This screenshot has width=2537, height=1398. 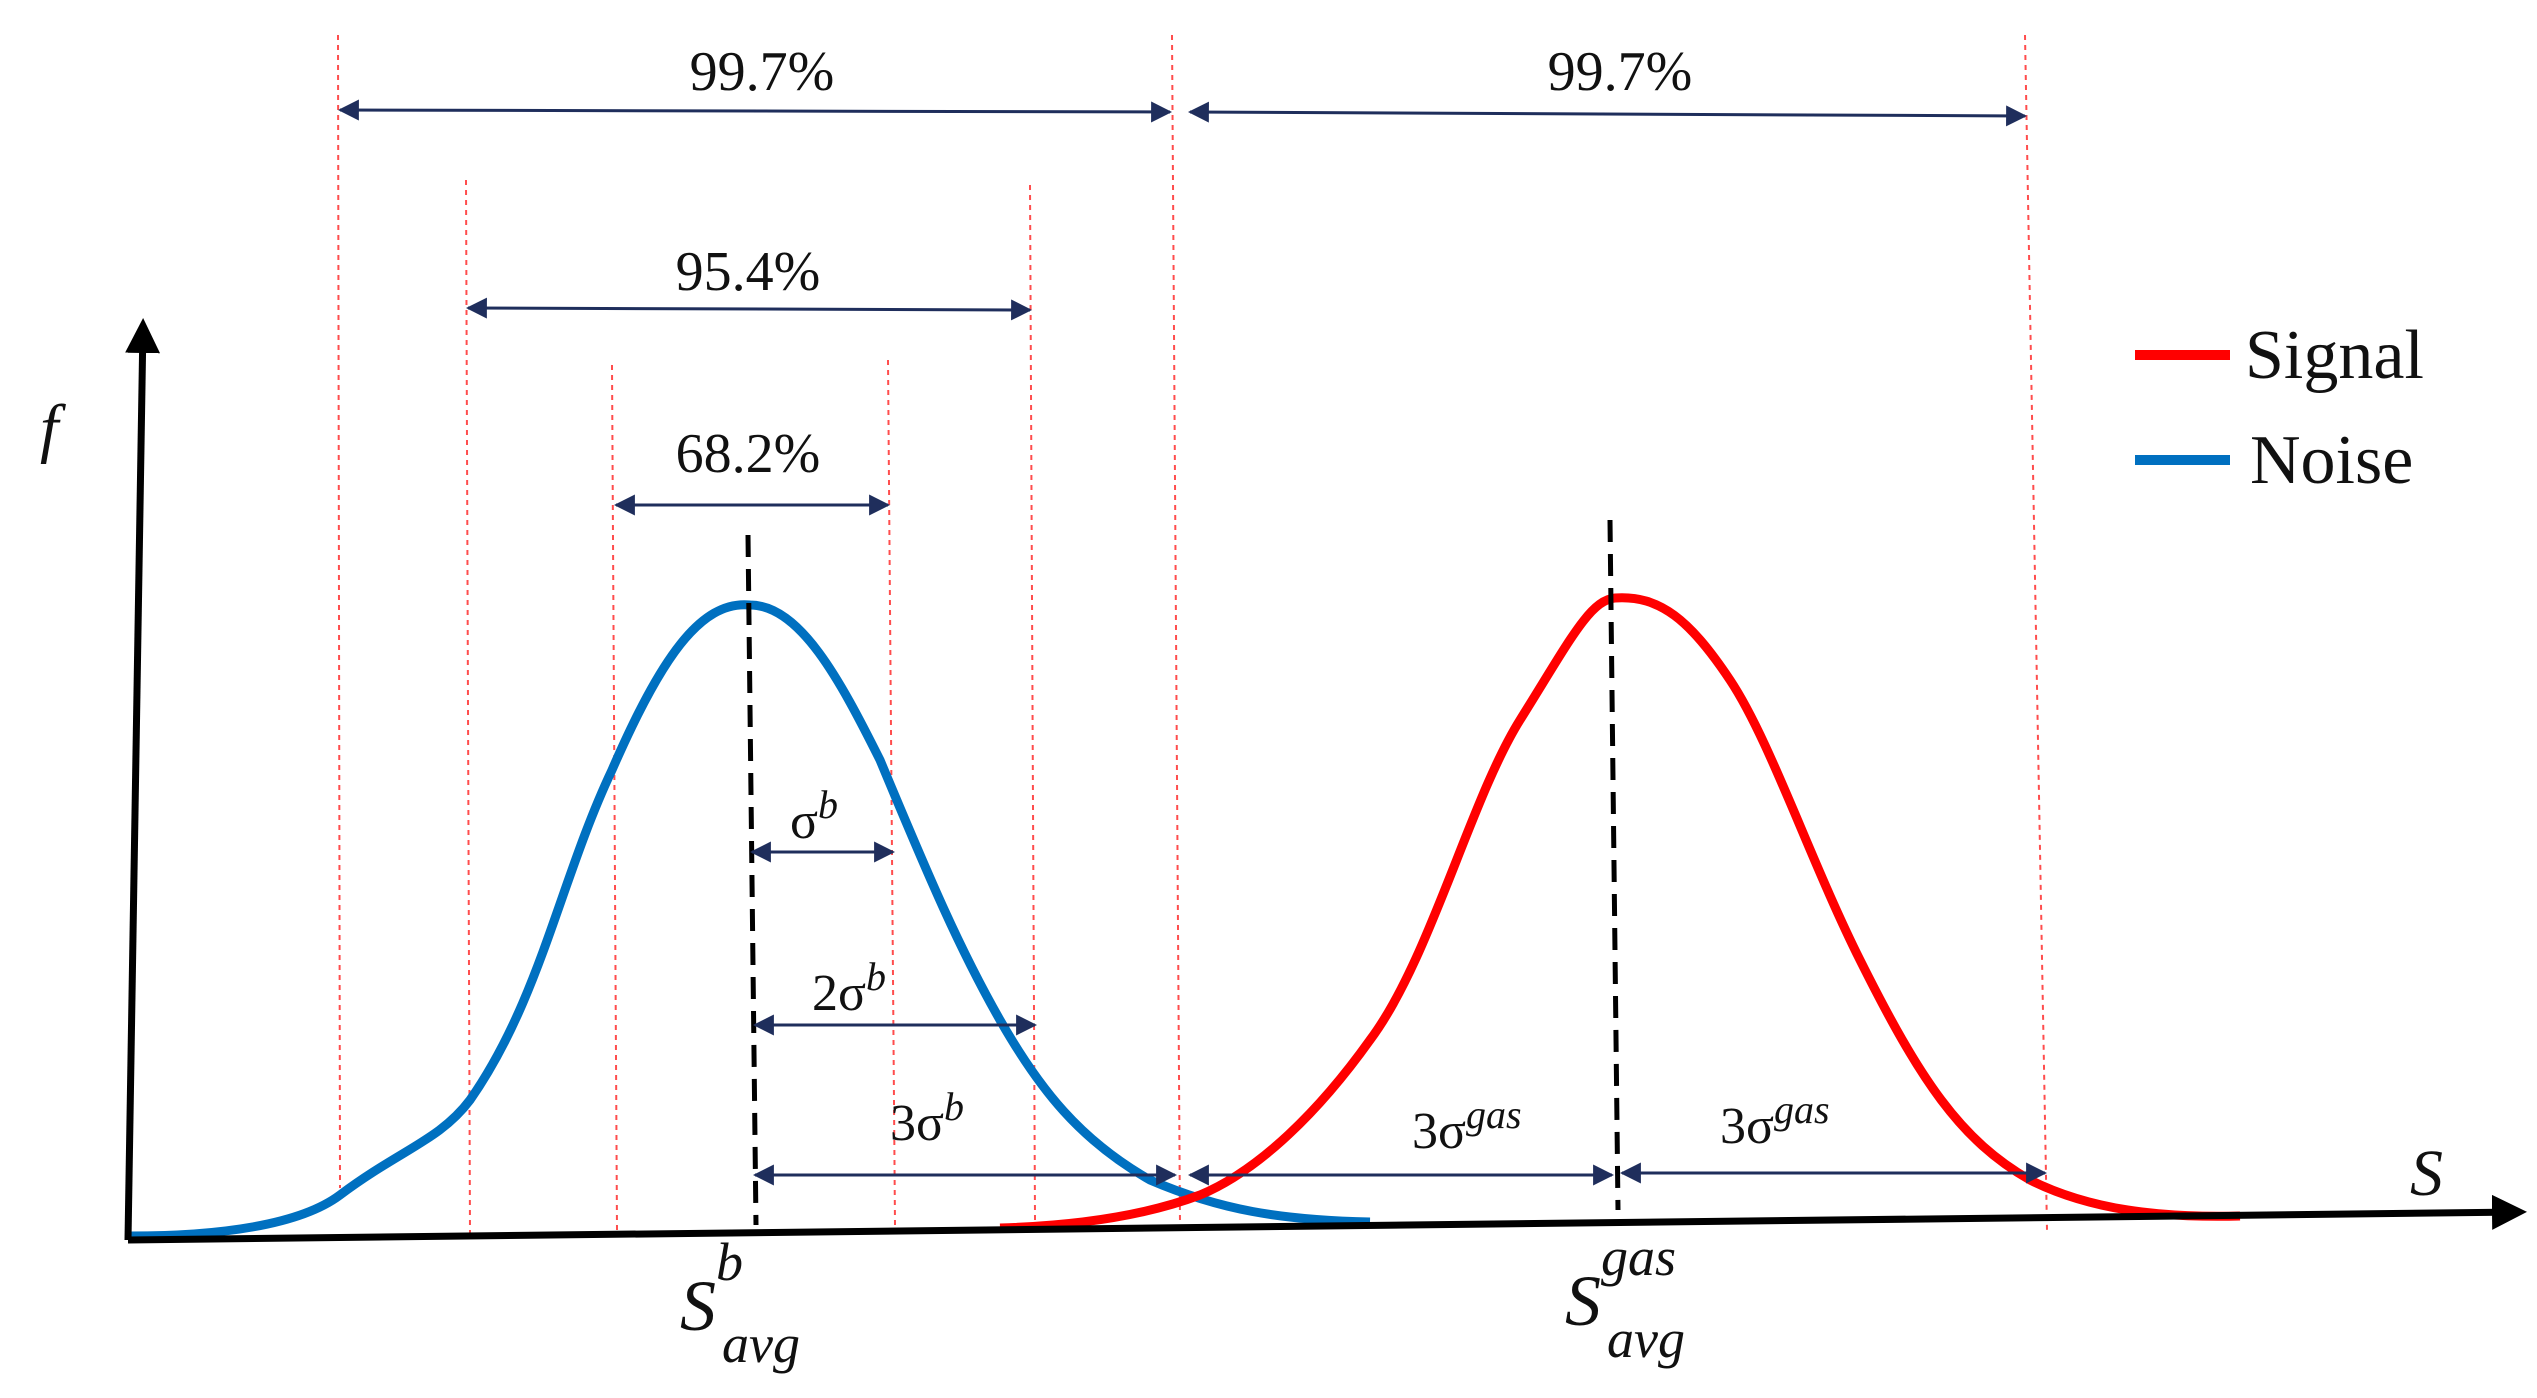 What do you see at coordinates (1327, 1219) in the screenshot?
I see `x-axis` at bounding box center [1327, 1219].